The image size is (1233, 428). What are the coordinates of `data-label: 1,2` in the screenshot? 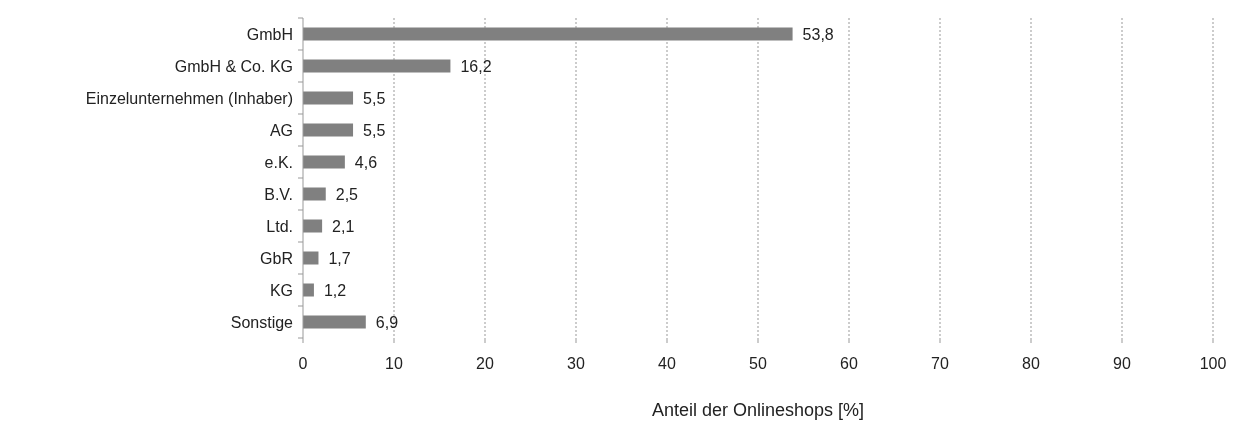 It's located at (335, 290).